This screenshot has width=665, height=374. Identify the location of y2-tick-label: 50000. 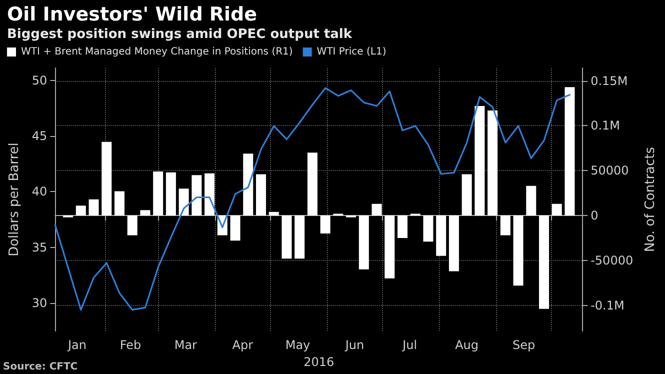
(609, 171).